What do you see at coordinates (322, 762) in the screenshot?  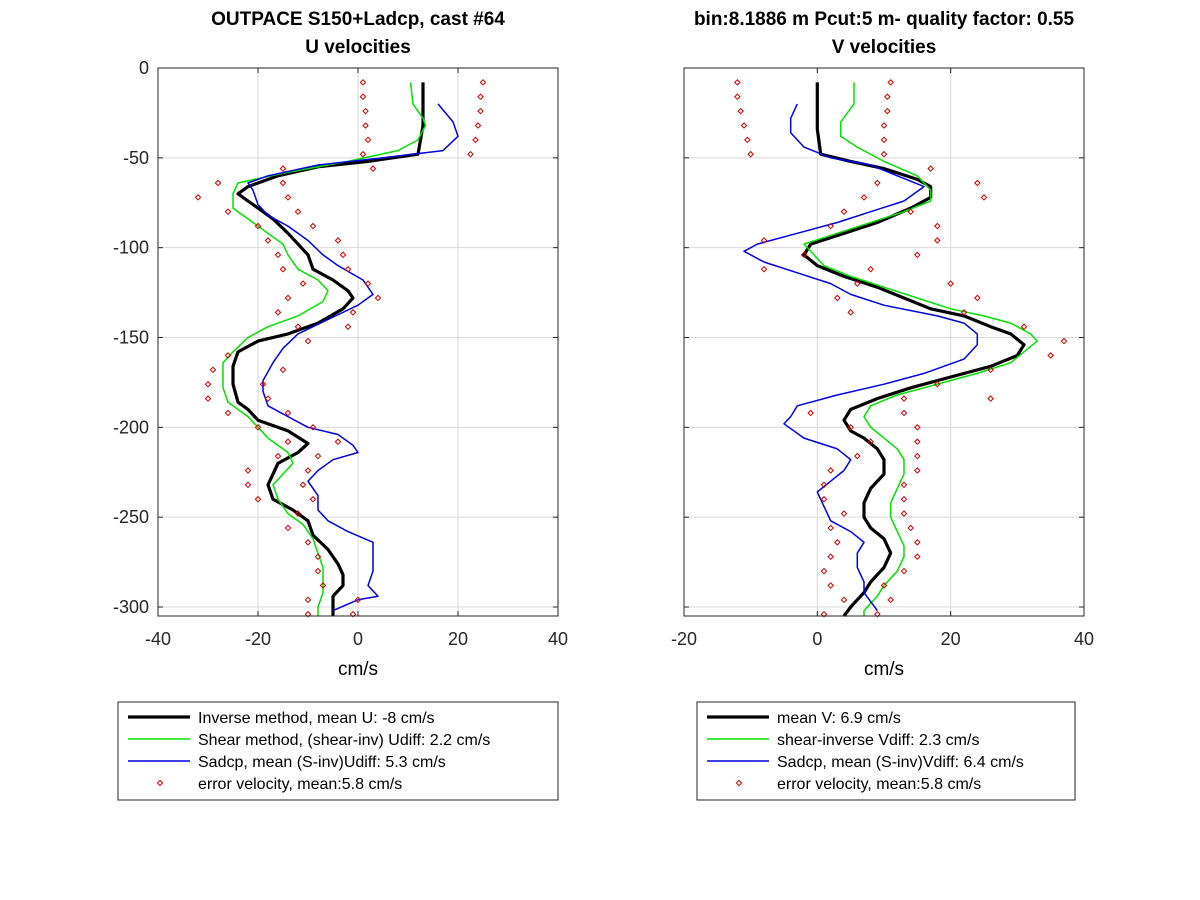 I see `u-legend-entry: Sadcp, mean (S-inv)Udiff: 5.3 cm/s` at bounding box center [322, 762].